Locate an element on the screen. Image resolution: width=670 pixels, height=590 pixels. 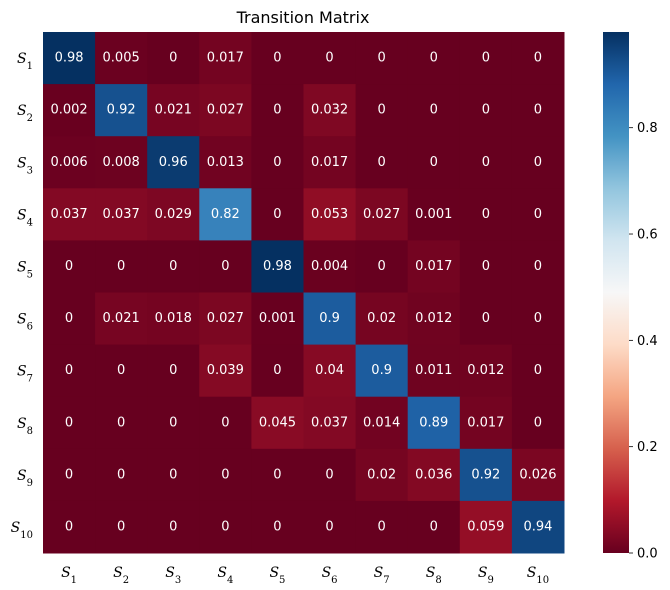
cell-value-label: 0.92 is located at coordinates (485, 474).